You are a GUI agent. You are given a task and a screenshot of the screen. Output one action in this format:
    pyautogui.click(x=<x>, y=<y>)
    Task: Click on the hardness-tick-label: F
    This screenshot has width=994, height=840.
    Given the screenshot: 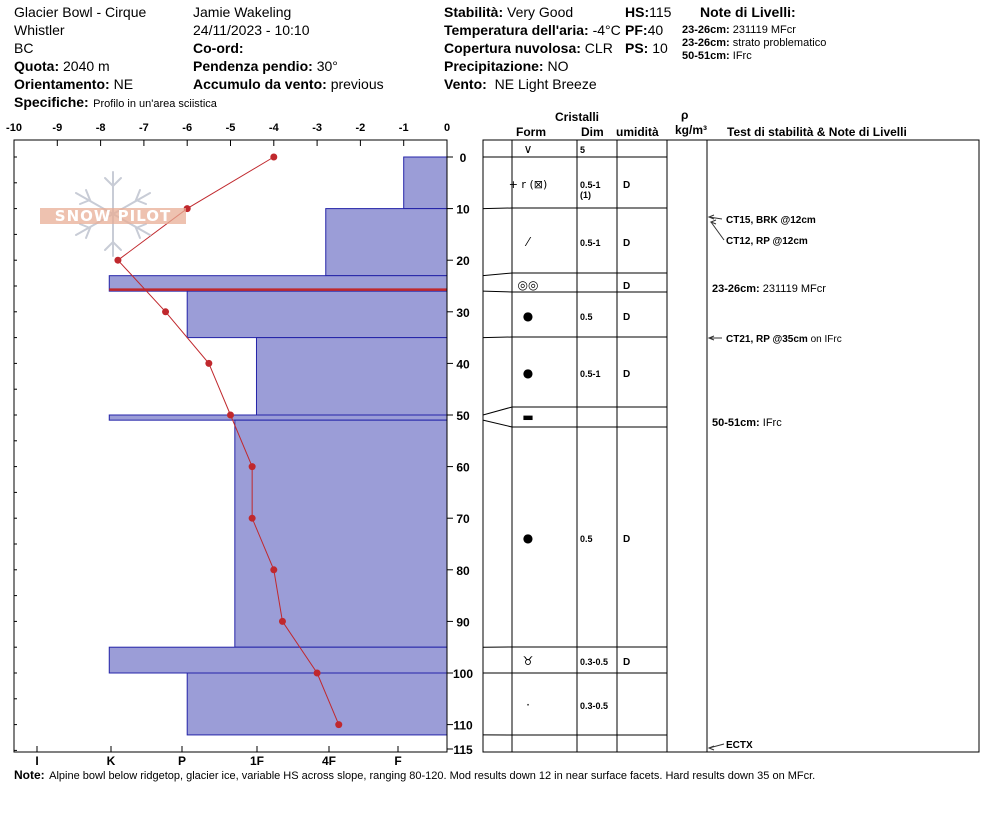 What is the action you would take?
    pyautogui.click(x=397, y=761)
    